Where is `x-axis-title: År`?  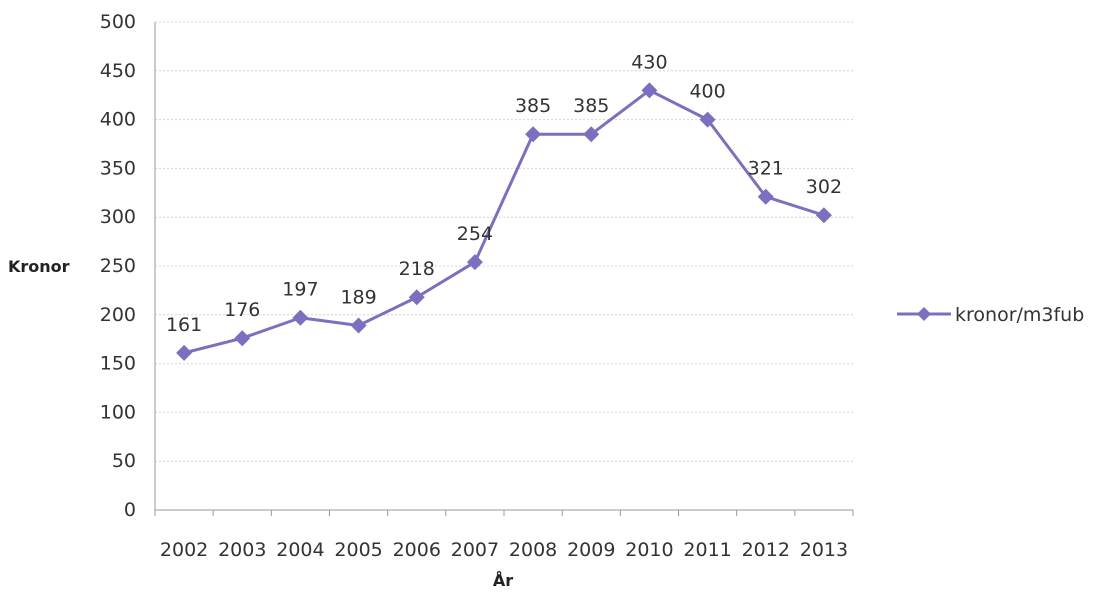
x-axis-title: År is located at coordinates (503, 580).